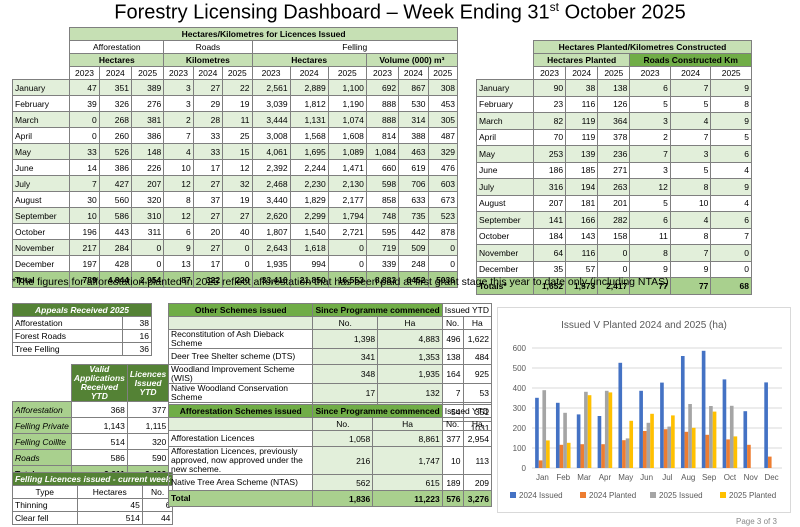 The image size is (800, 527). What do you see at coordinates (343, 498) in the screenshot?
I see `cell: 1,836` at bounding box center [343, 498].